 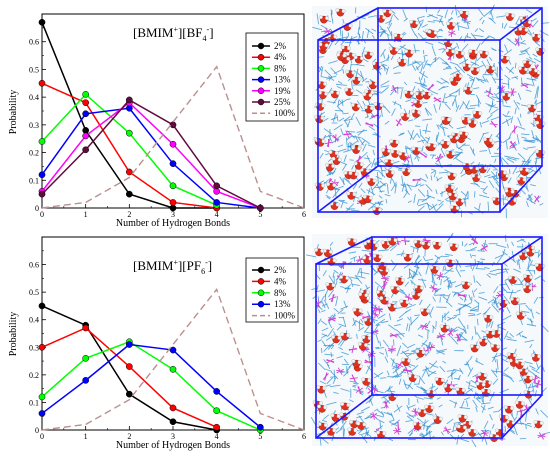 What do you see at coordinates (260, 214) in the screenshot?
I see `x-tick-label: 5` at bounding box center [260, 214].